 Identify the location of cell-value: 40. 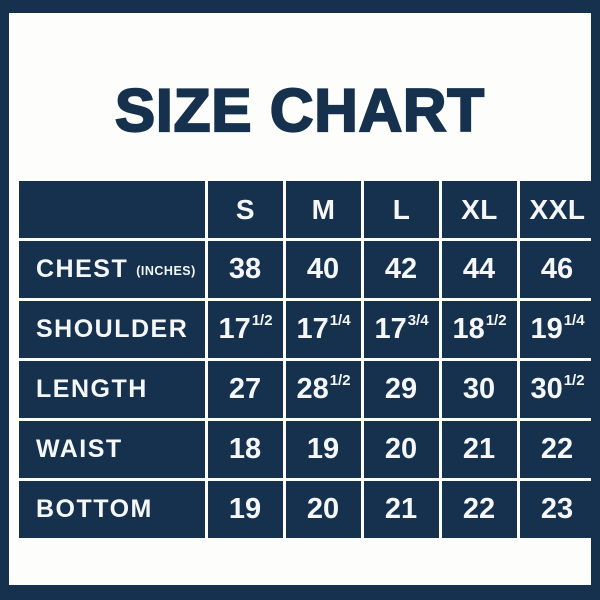
(323, 269).